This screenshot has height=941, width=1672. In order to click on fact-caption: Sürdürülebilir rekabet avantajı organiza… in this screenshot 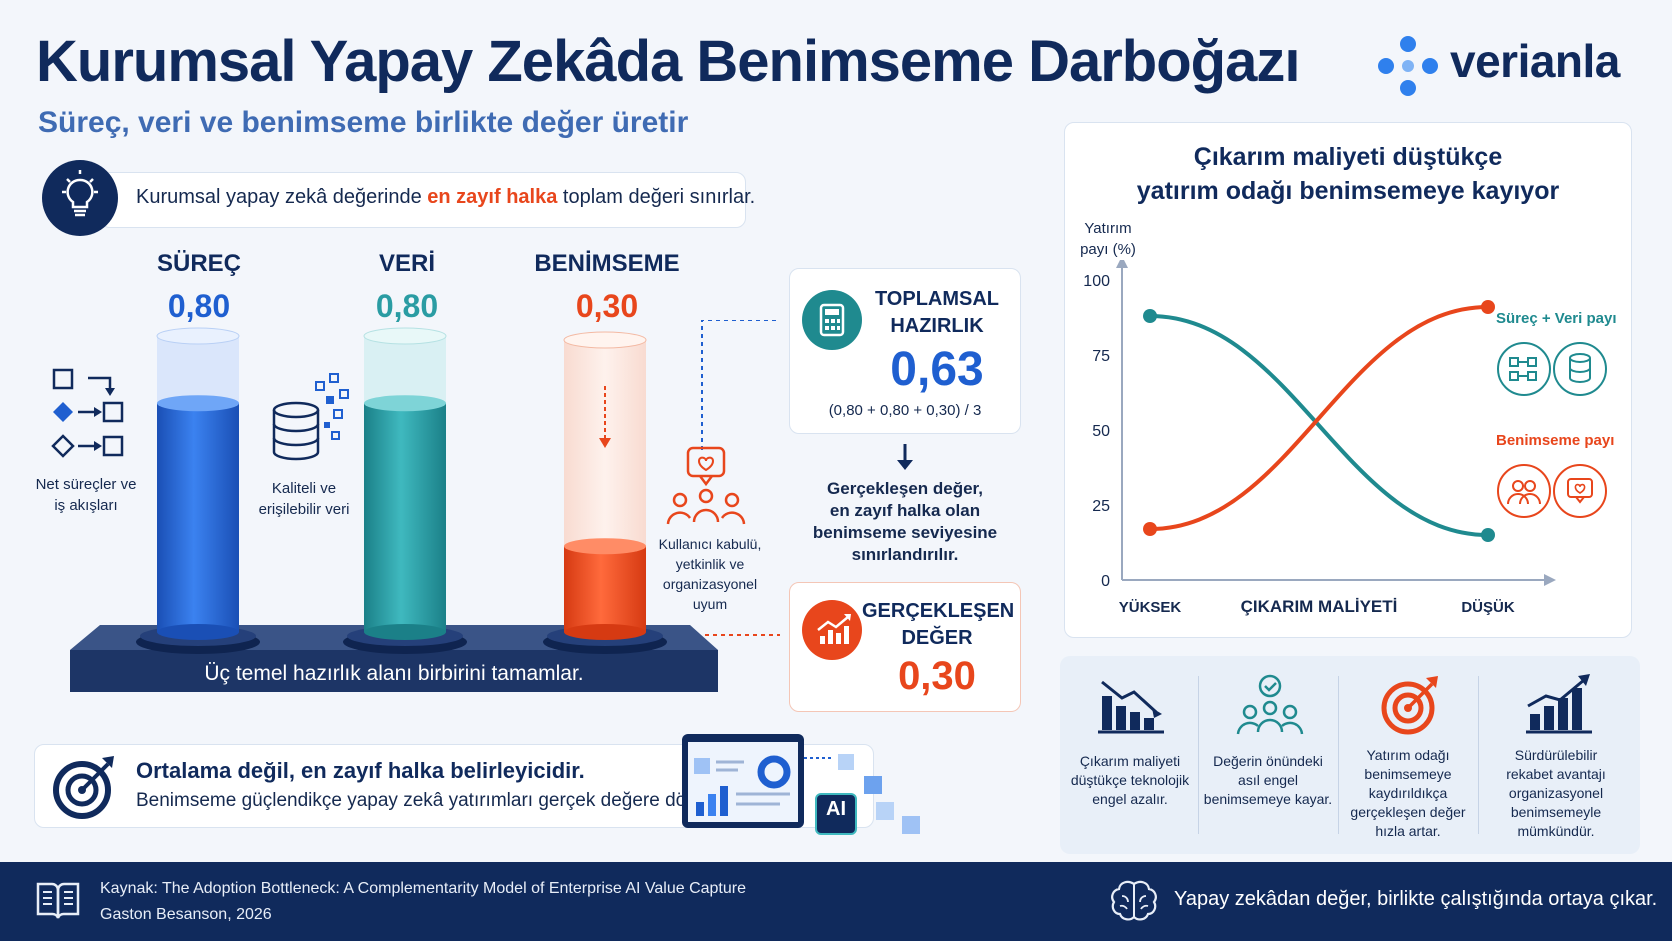, I will do `click(1556, 793)`.